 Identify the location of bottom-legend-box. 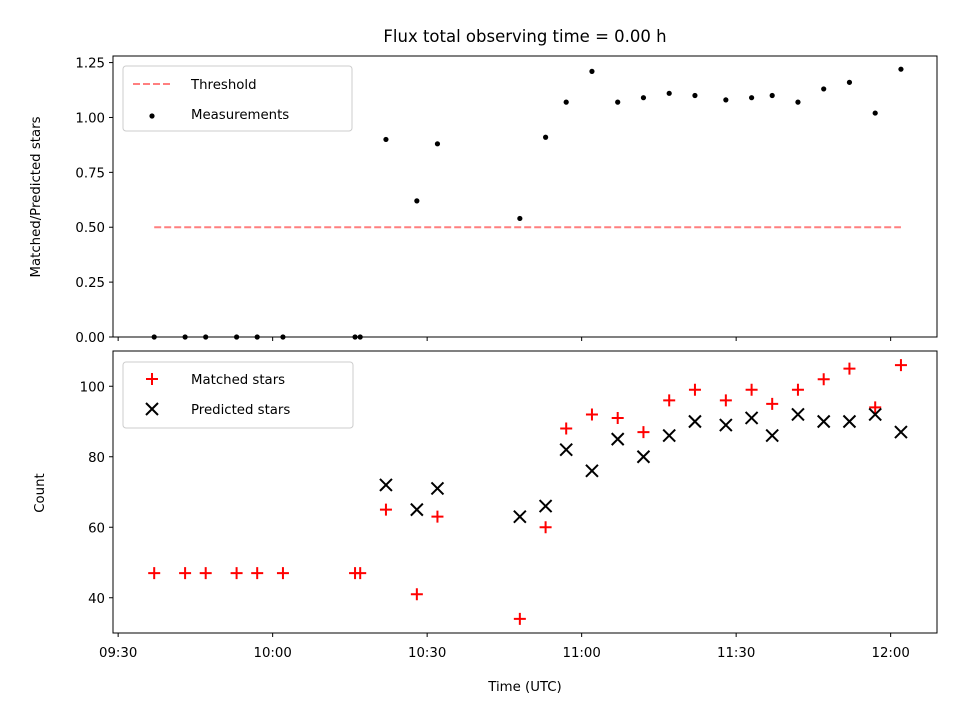
(238, 395).